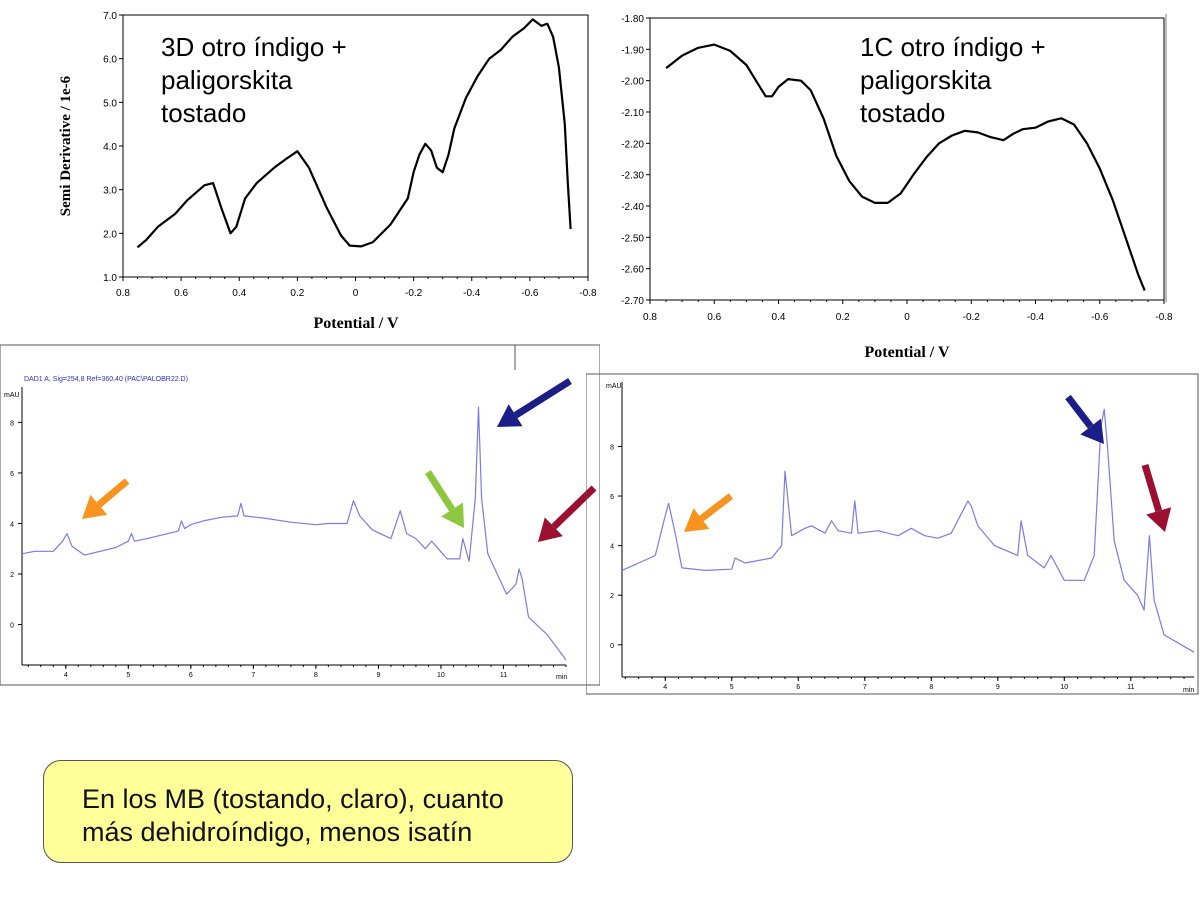  Describe the element at coordinates (632, 270) in the screenshot. I see `y-tick-label: -2.60` at that location.